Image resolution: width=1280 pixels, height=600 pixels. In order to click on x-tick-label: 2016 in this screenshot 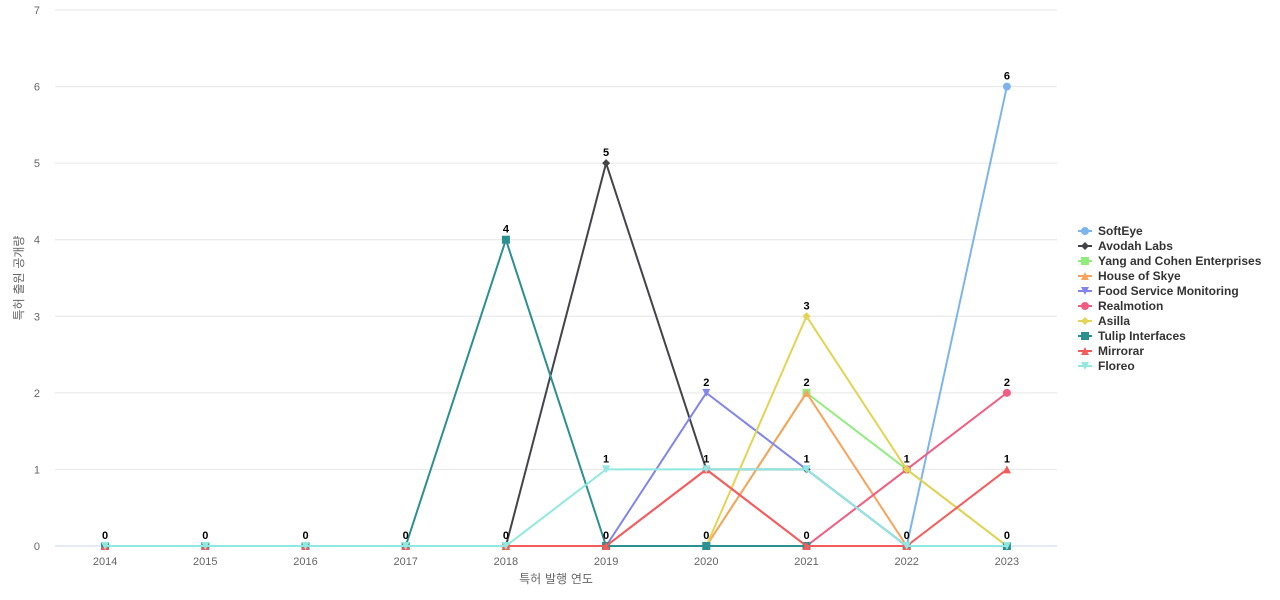, I will do `click(305, 562)`.